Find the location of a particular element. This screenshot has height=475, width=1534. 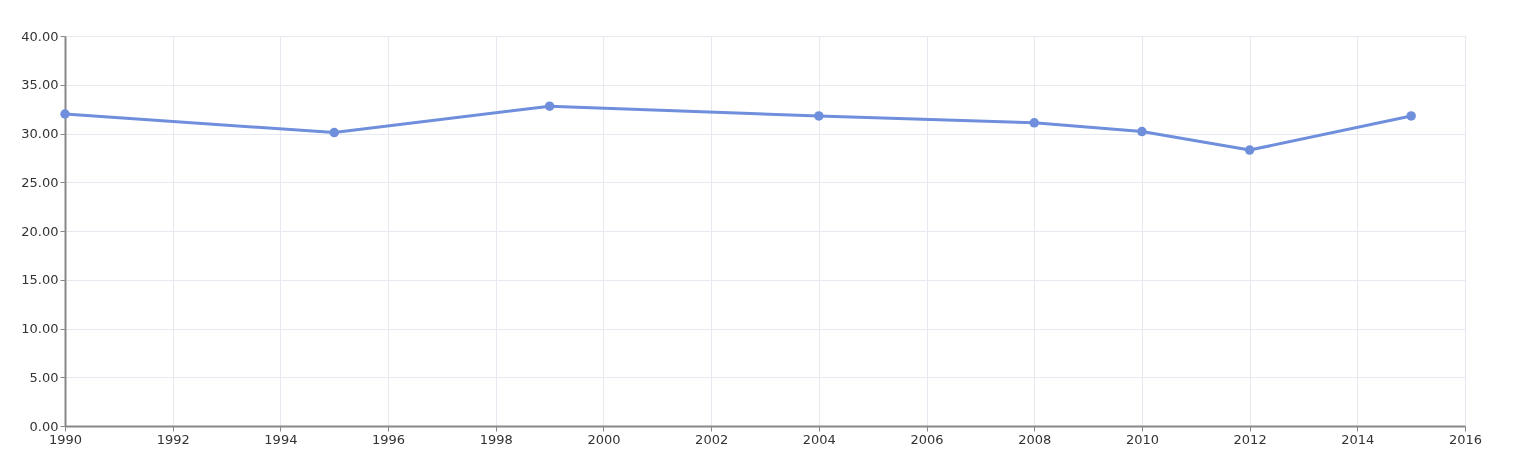

y-tick-label: 35.00 is located at coordinates (40, 85).